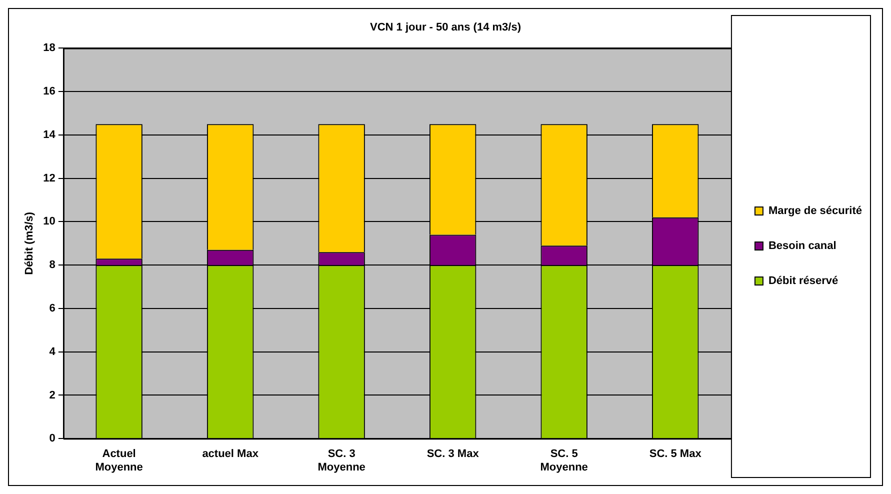  Describe the element at coordinates (231, 454) in the screenshot. I see `x-tick-label: actuel Max` at that location.